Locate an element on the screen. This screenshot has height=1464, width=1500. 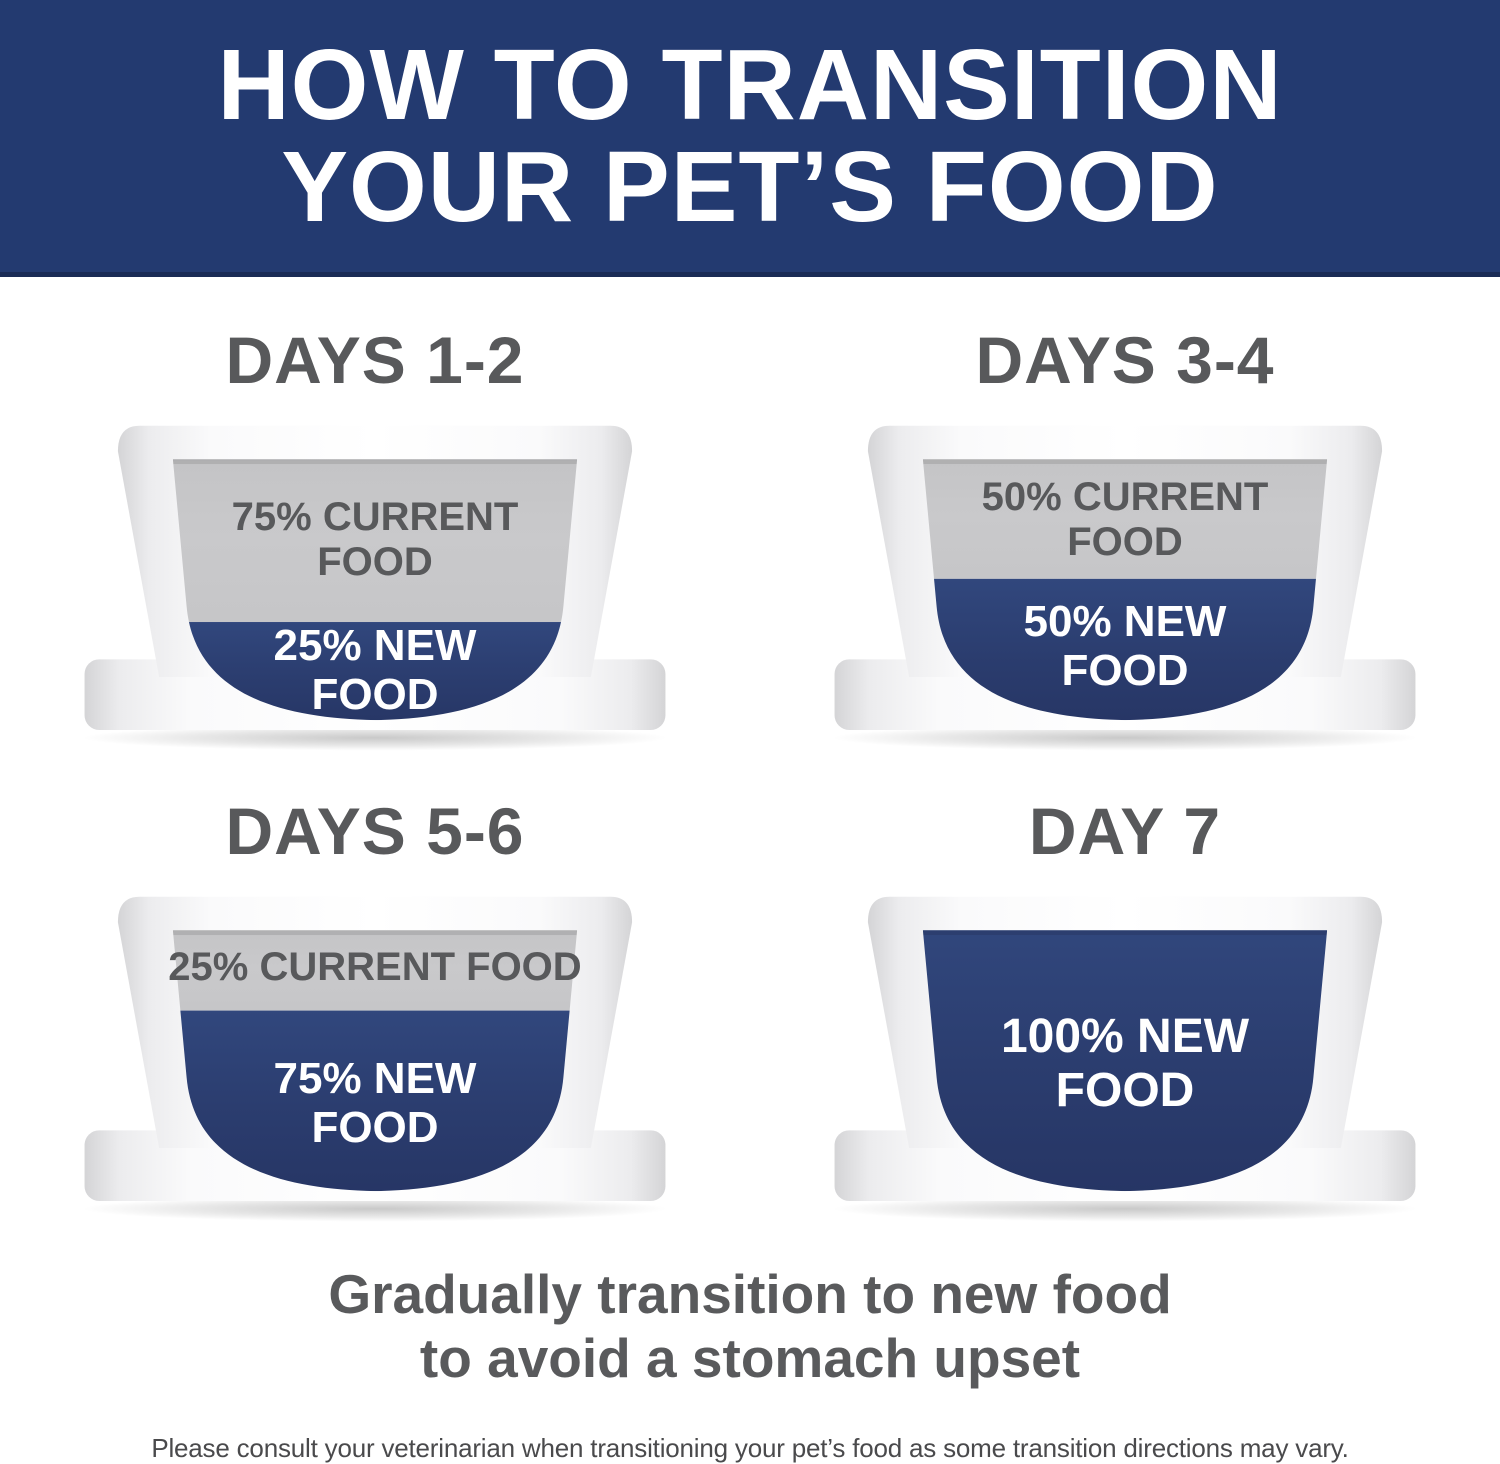
page-title-line2: YOUR PET’S FOOD is located at coordinates (750, 187).